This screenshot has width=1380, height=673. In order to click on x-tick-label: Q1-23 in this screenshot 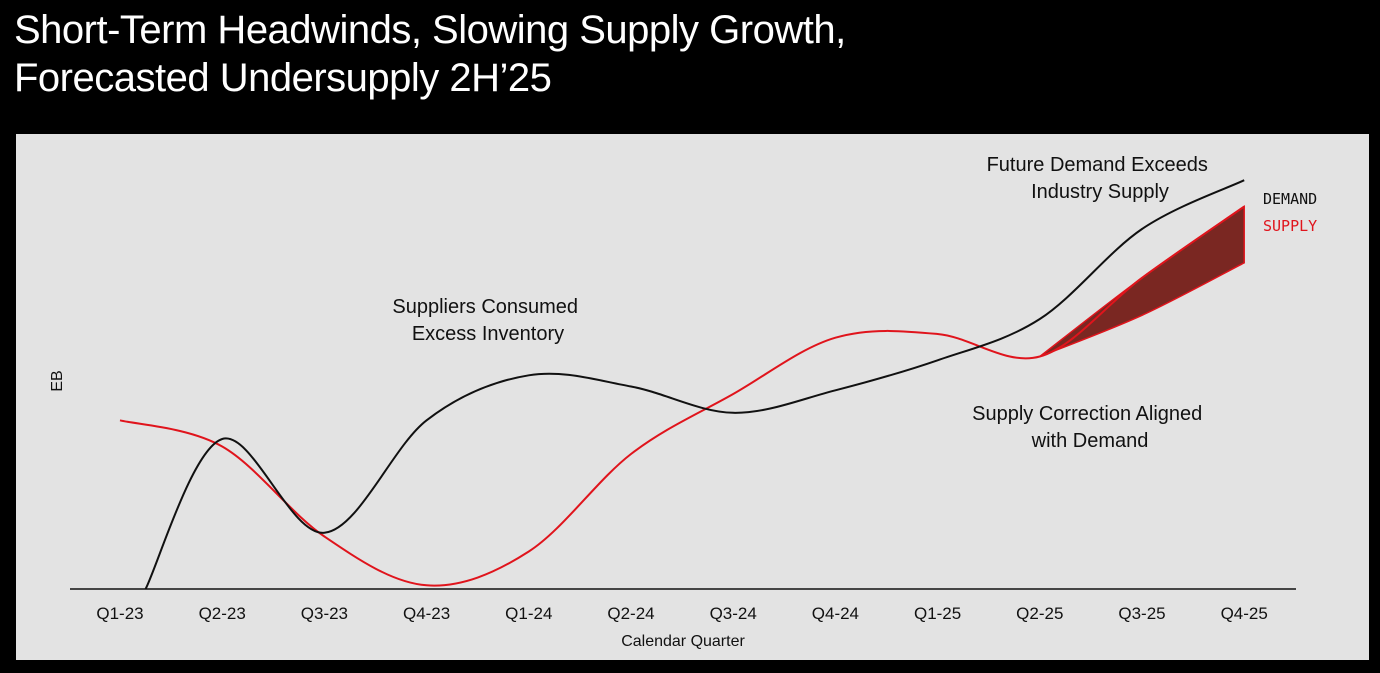, I will do `click(119, 613)`.